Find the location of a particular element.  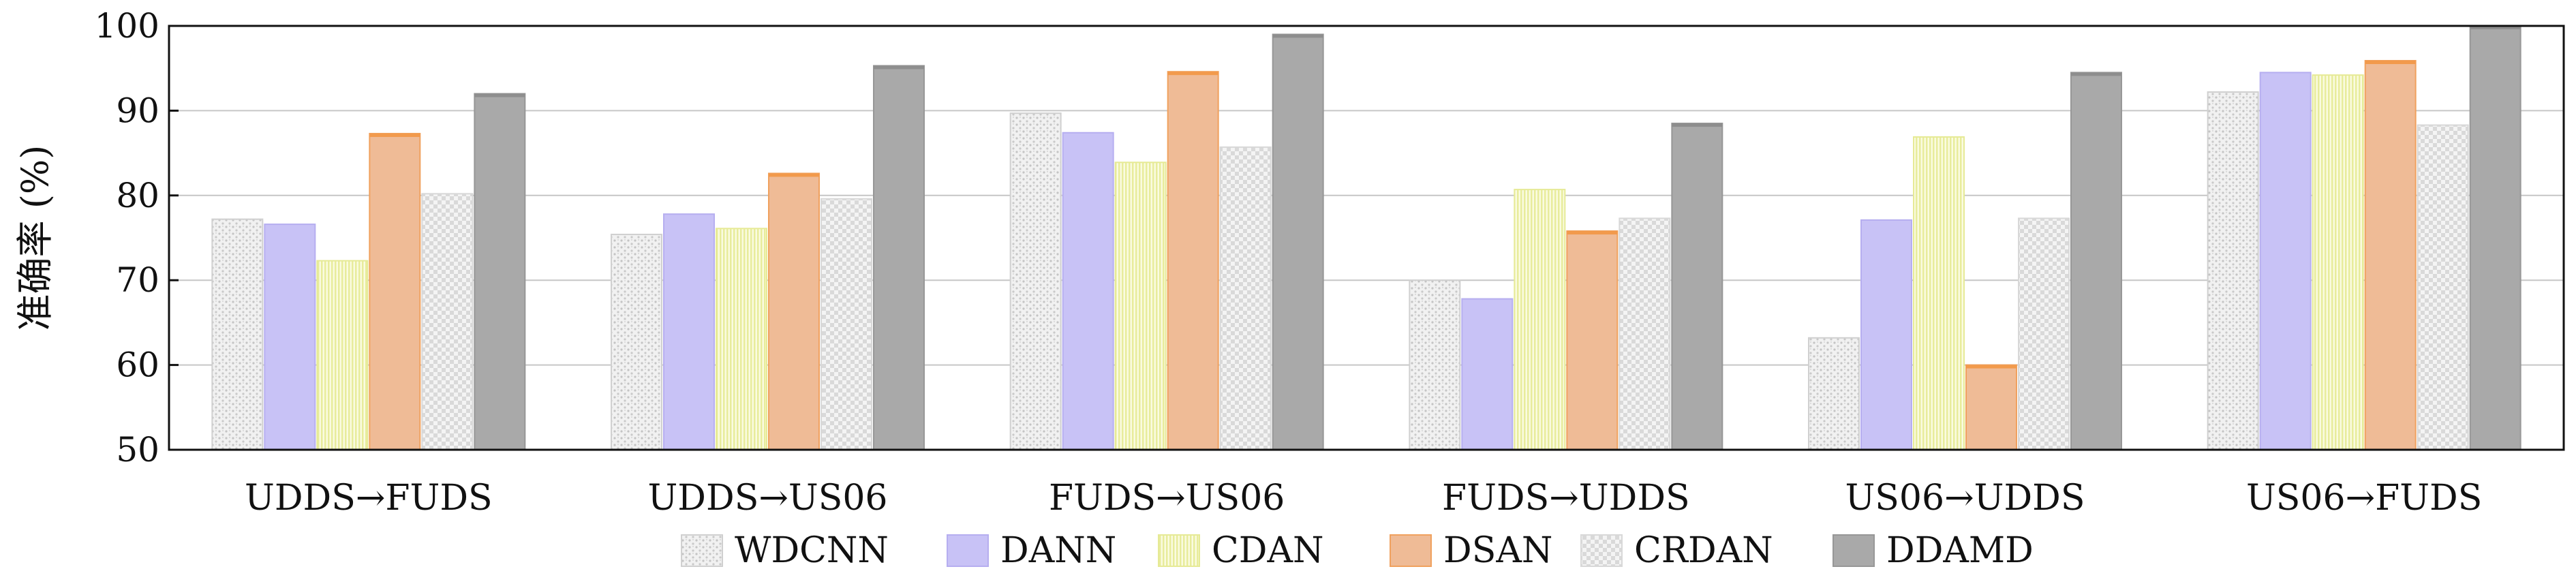

x-category-label: UDDS→FUDS is located at coordinates (369, 498).